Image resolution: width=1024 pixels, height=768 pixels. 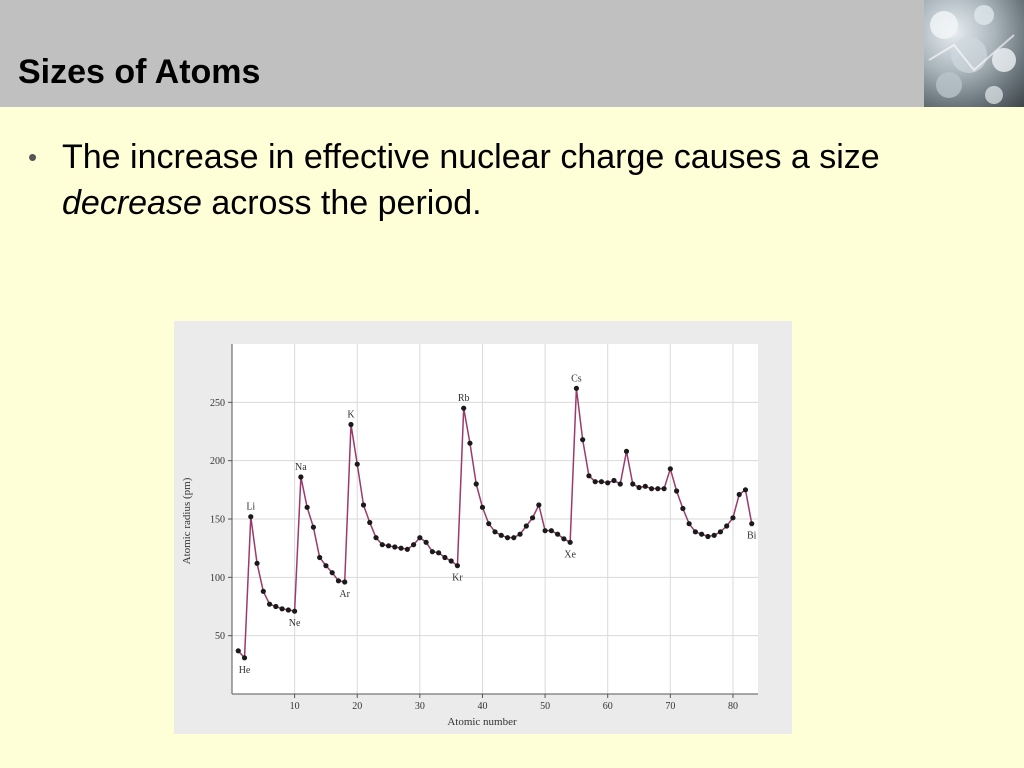 I want to click on annotation-ar: Ar, so click(x=344, y=594).